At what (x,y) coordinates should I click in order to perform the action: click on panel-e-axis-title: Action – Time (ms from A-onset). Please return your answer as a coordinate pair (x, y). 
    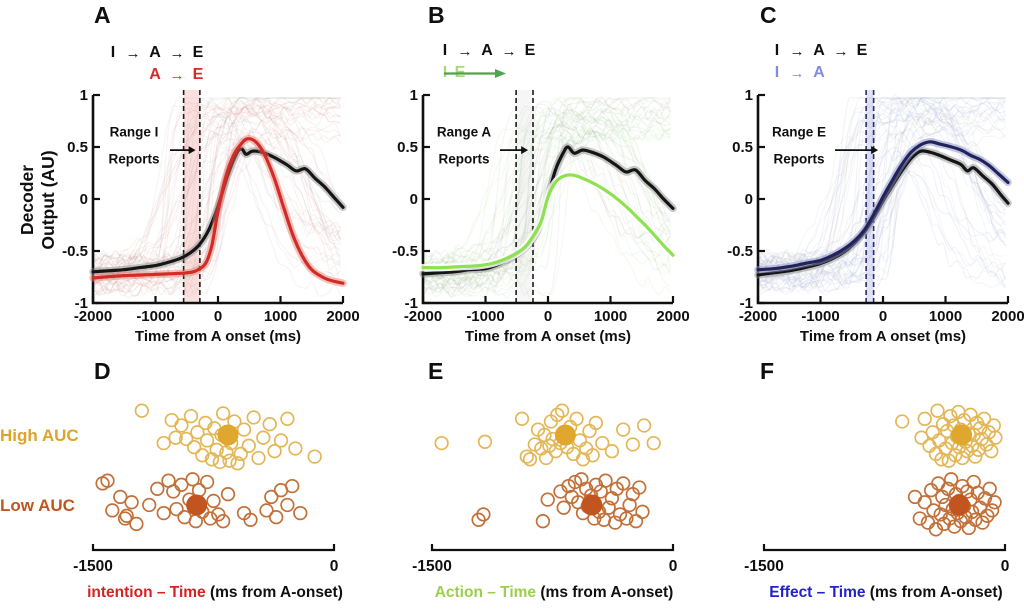
    Looking at the image, I should click on (554, 593).